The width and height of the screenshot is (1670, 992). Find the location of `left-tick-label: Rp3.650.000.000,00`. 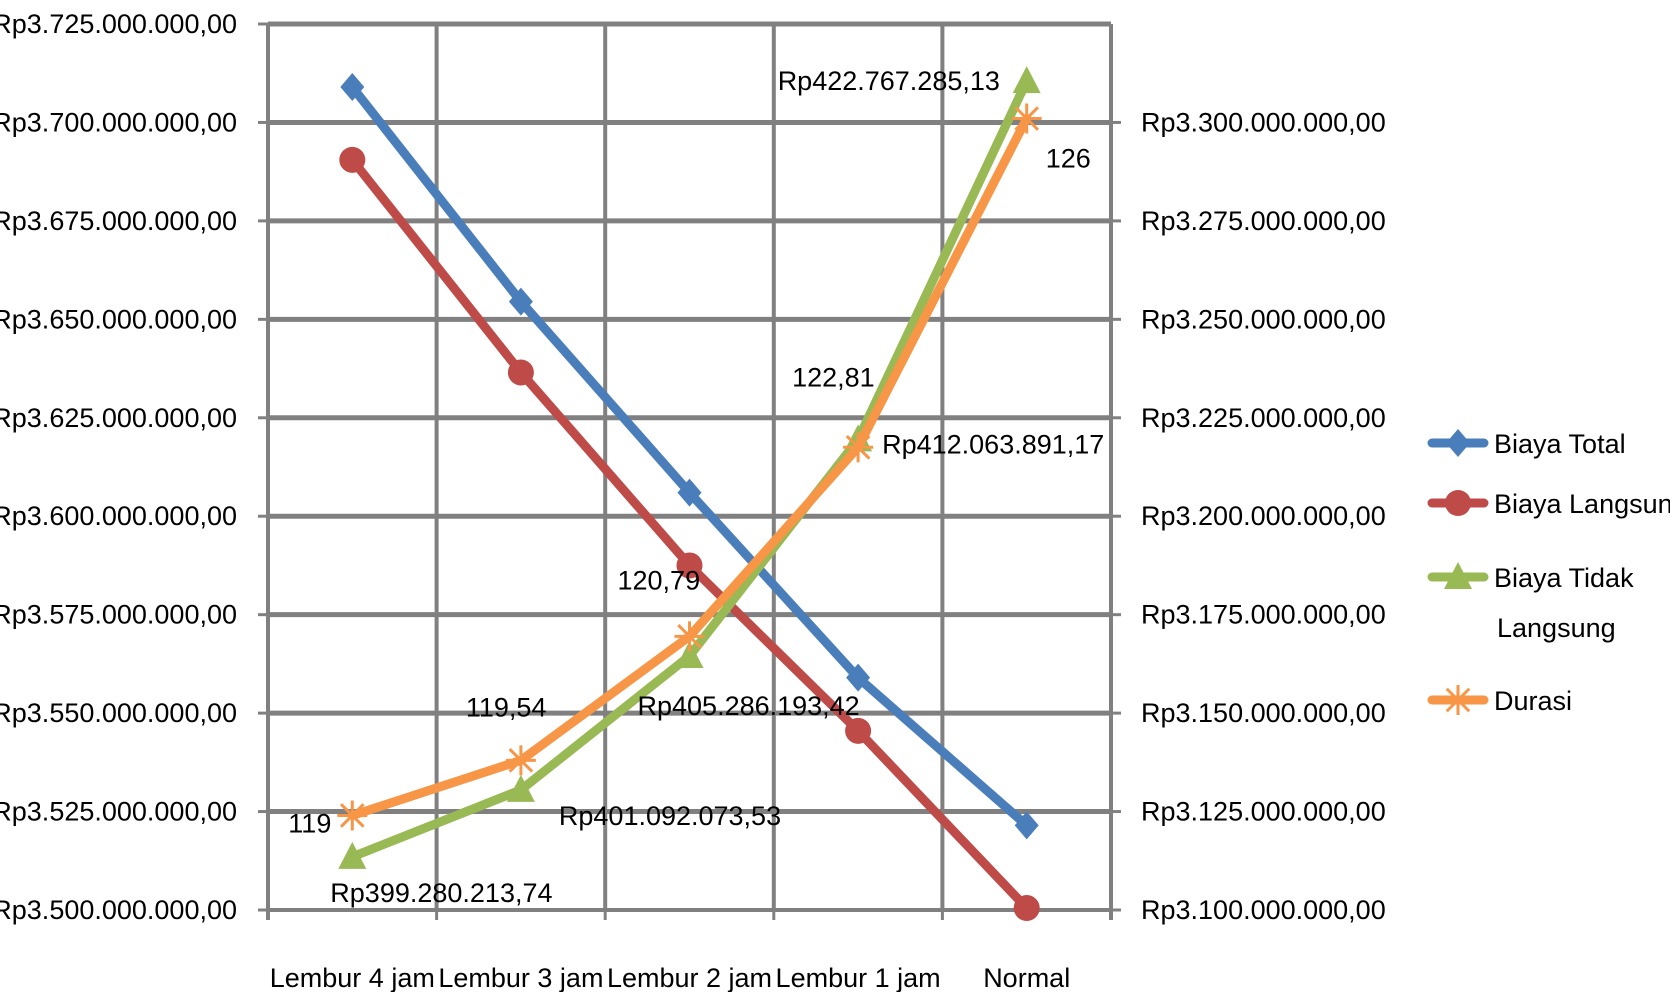

left-tick-label: Rp3.650.000.000,00 is located at coordinates (118, 319).